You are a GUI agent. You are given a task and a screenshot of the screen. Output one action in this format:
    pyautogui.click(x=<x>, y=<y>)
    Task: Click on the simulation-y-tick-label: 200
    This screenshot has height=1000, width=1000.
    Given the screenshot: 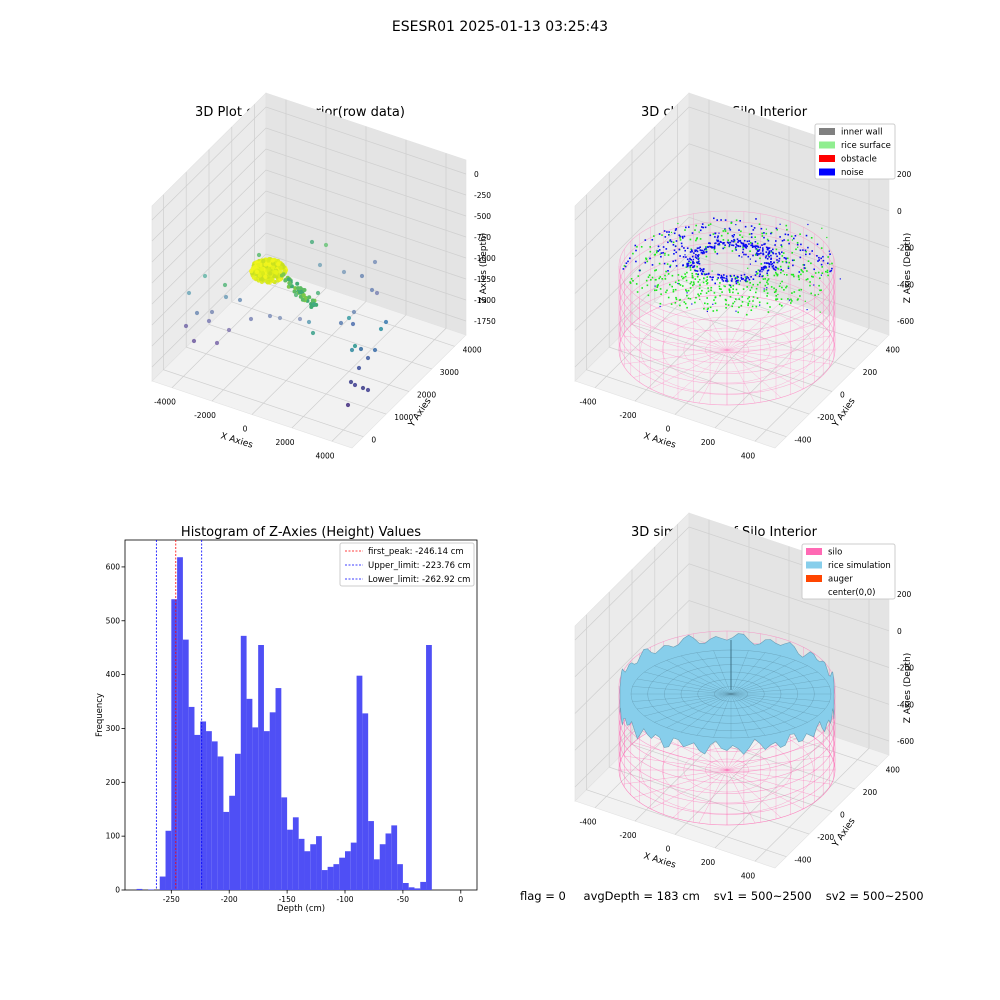 What is the action you would take?
    pyautogui.click(x=870, y=792)
    